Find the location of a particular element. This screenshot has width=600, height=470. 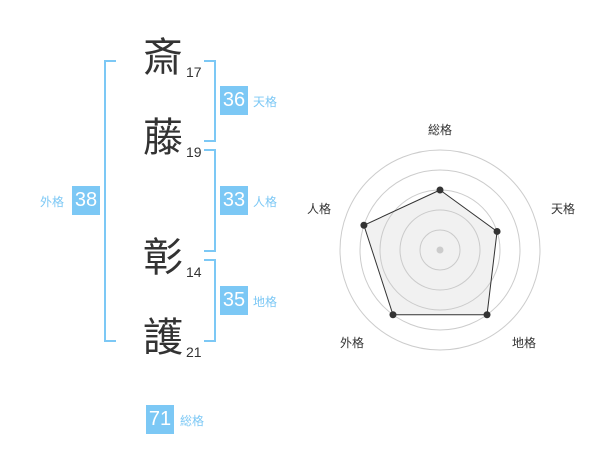

gaikaku-value: 38 is located at coordinates (86, 200).